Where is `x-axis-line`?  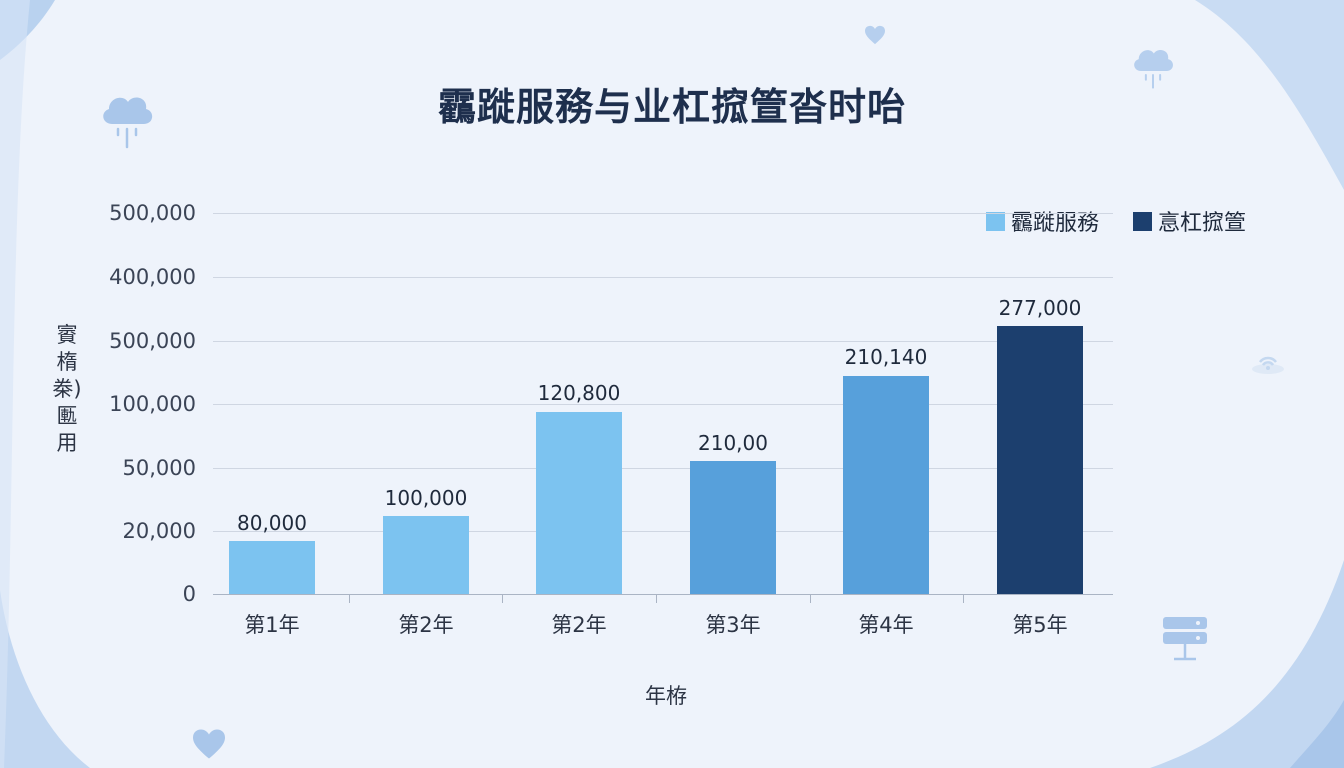
x-axis-line is located at coordinates (663, 594).